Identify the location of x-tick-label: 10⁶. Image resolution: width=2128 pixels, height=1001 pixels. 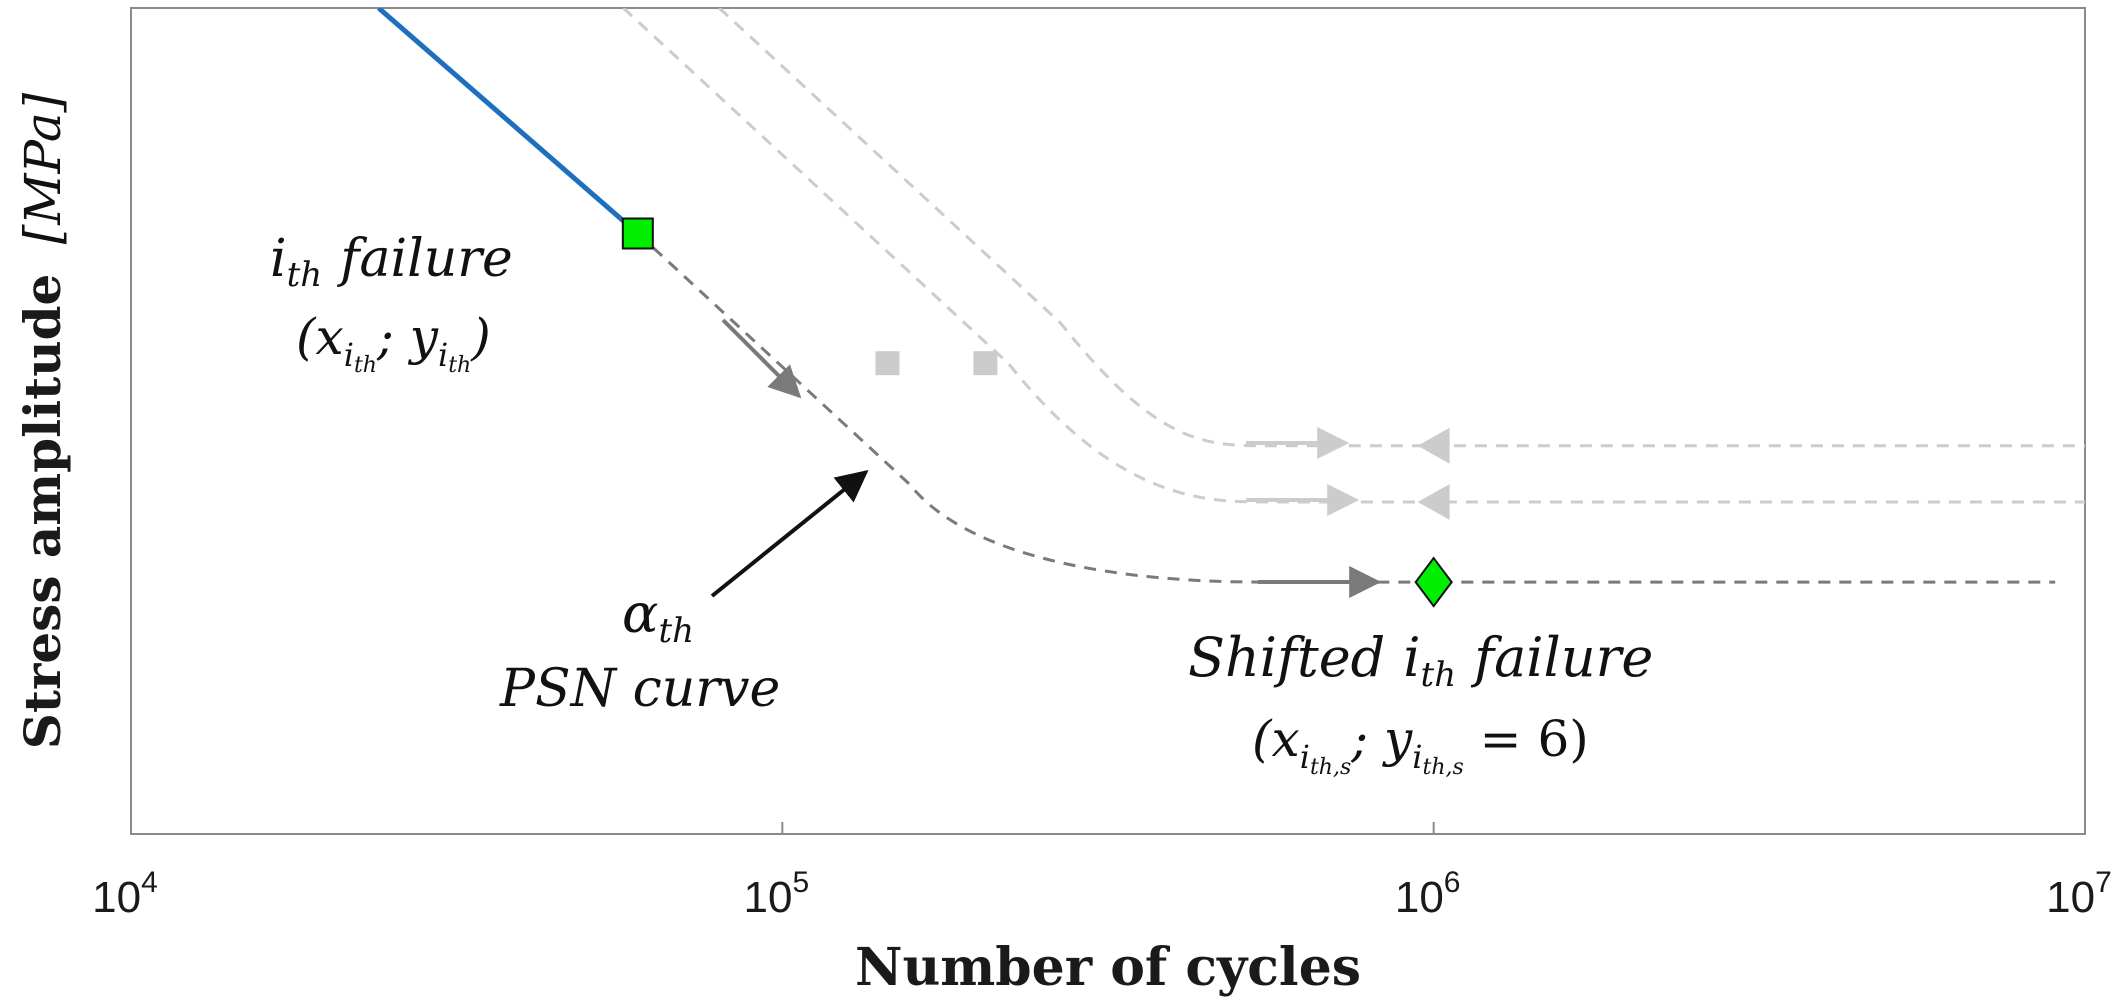
(1428, 894).